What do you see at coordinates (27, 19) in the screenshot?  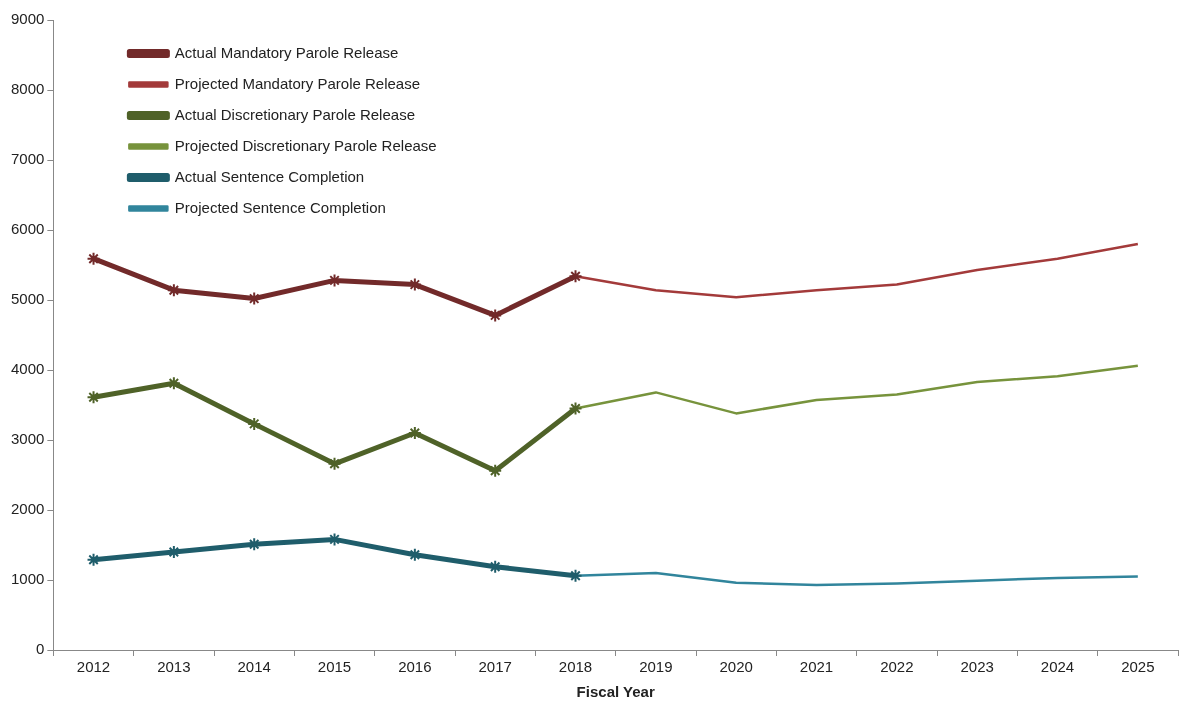 I see `y-tick-label: 9000` at bounding box center [27, 19].